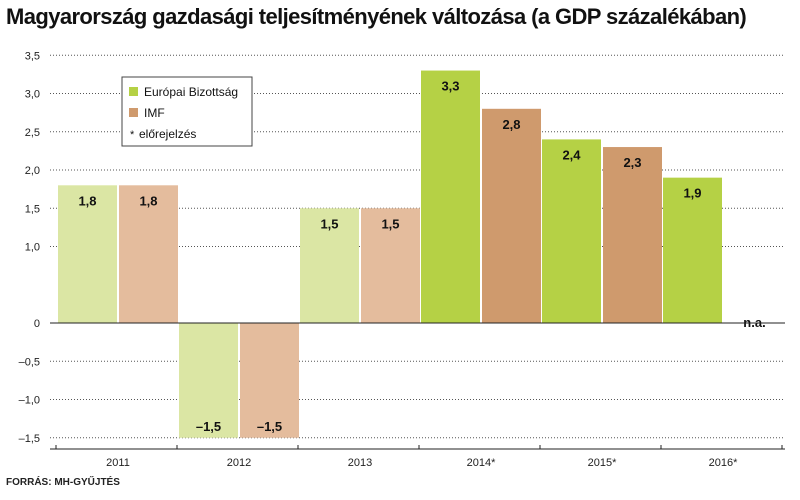 This screenshot has height=500, width=800. Describe the element at coordinates (154, 113) in the screenshot. I see `legend-label-imf: IMF` at that location.